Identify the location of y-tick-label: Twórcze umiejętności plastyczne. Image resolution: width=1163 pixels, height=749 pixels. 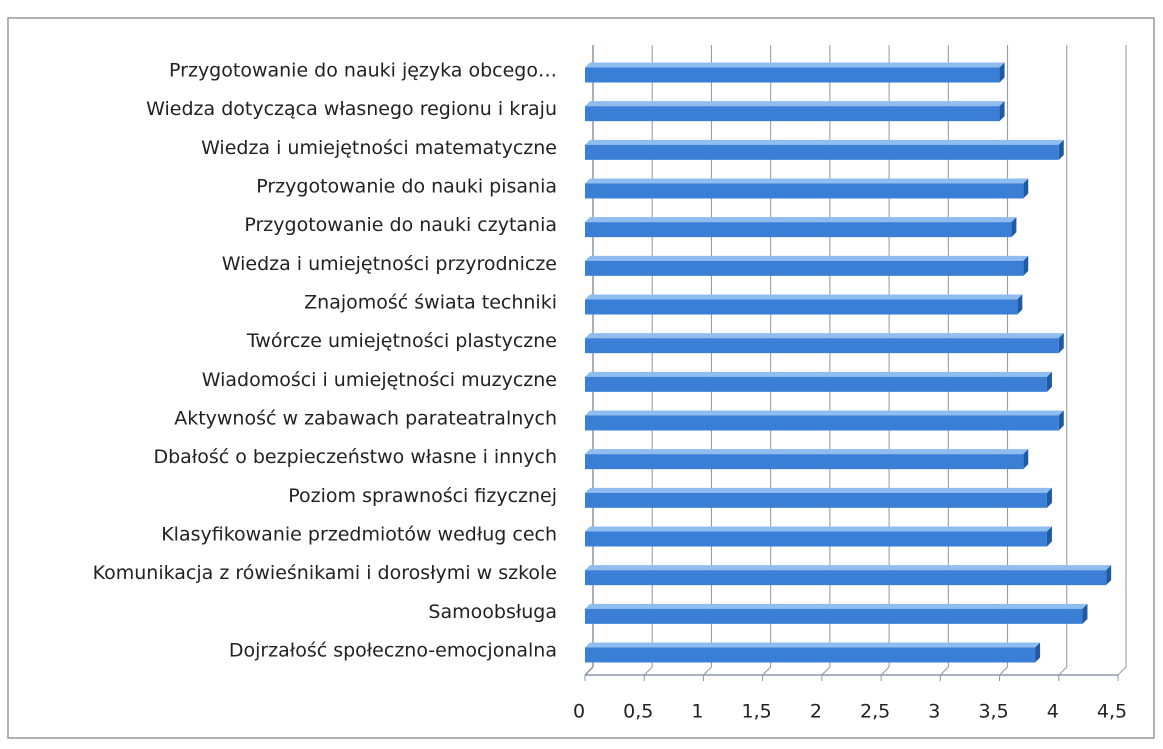
(401, 341).